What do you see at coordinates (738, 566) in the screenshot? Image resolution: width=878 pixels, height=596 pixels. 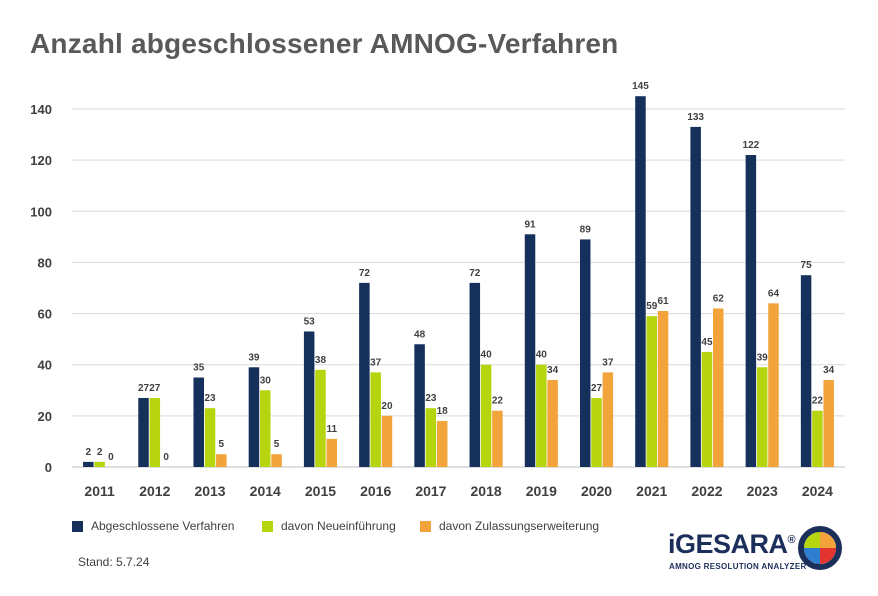 I see `logo-subtitle: AMNOG RESOLUTION ANALYZER` at bounding box center [738, 566].